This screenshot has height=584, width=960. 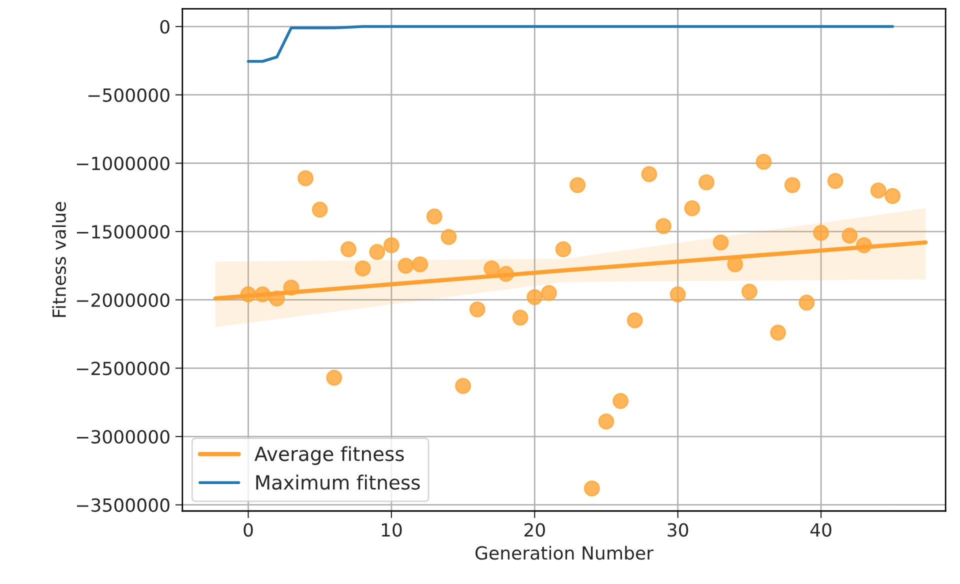 I want to click on y-tick-label: −1500000, so click(x=123, y=231).